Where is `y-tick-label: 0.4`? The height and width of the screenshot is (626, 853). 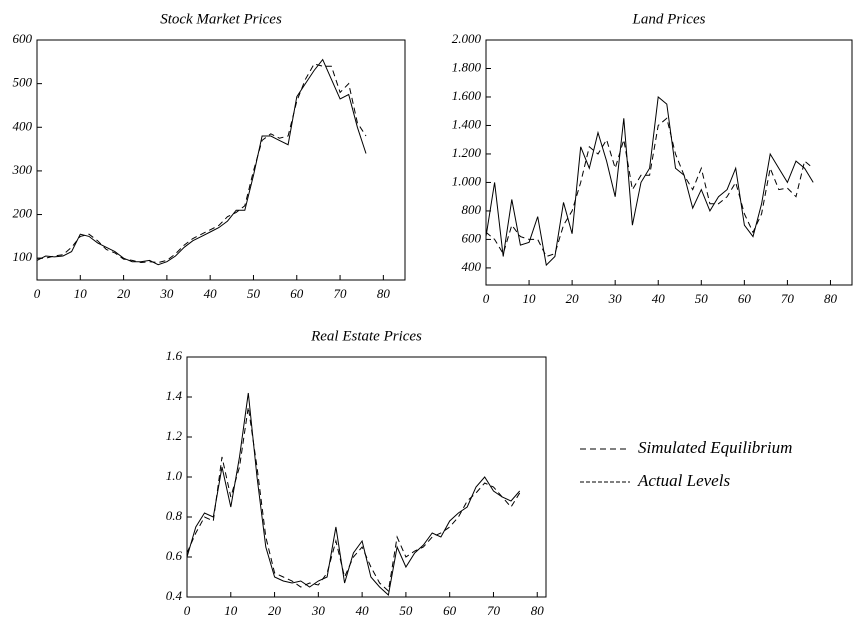
y-tick-label: 0.4 is located at coordinates (174, 595).